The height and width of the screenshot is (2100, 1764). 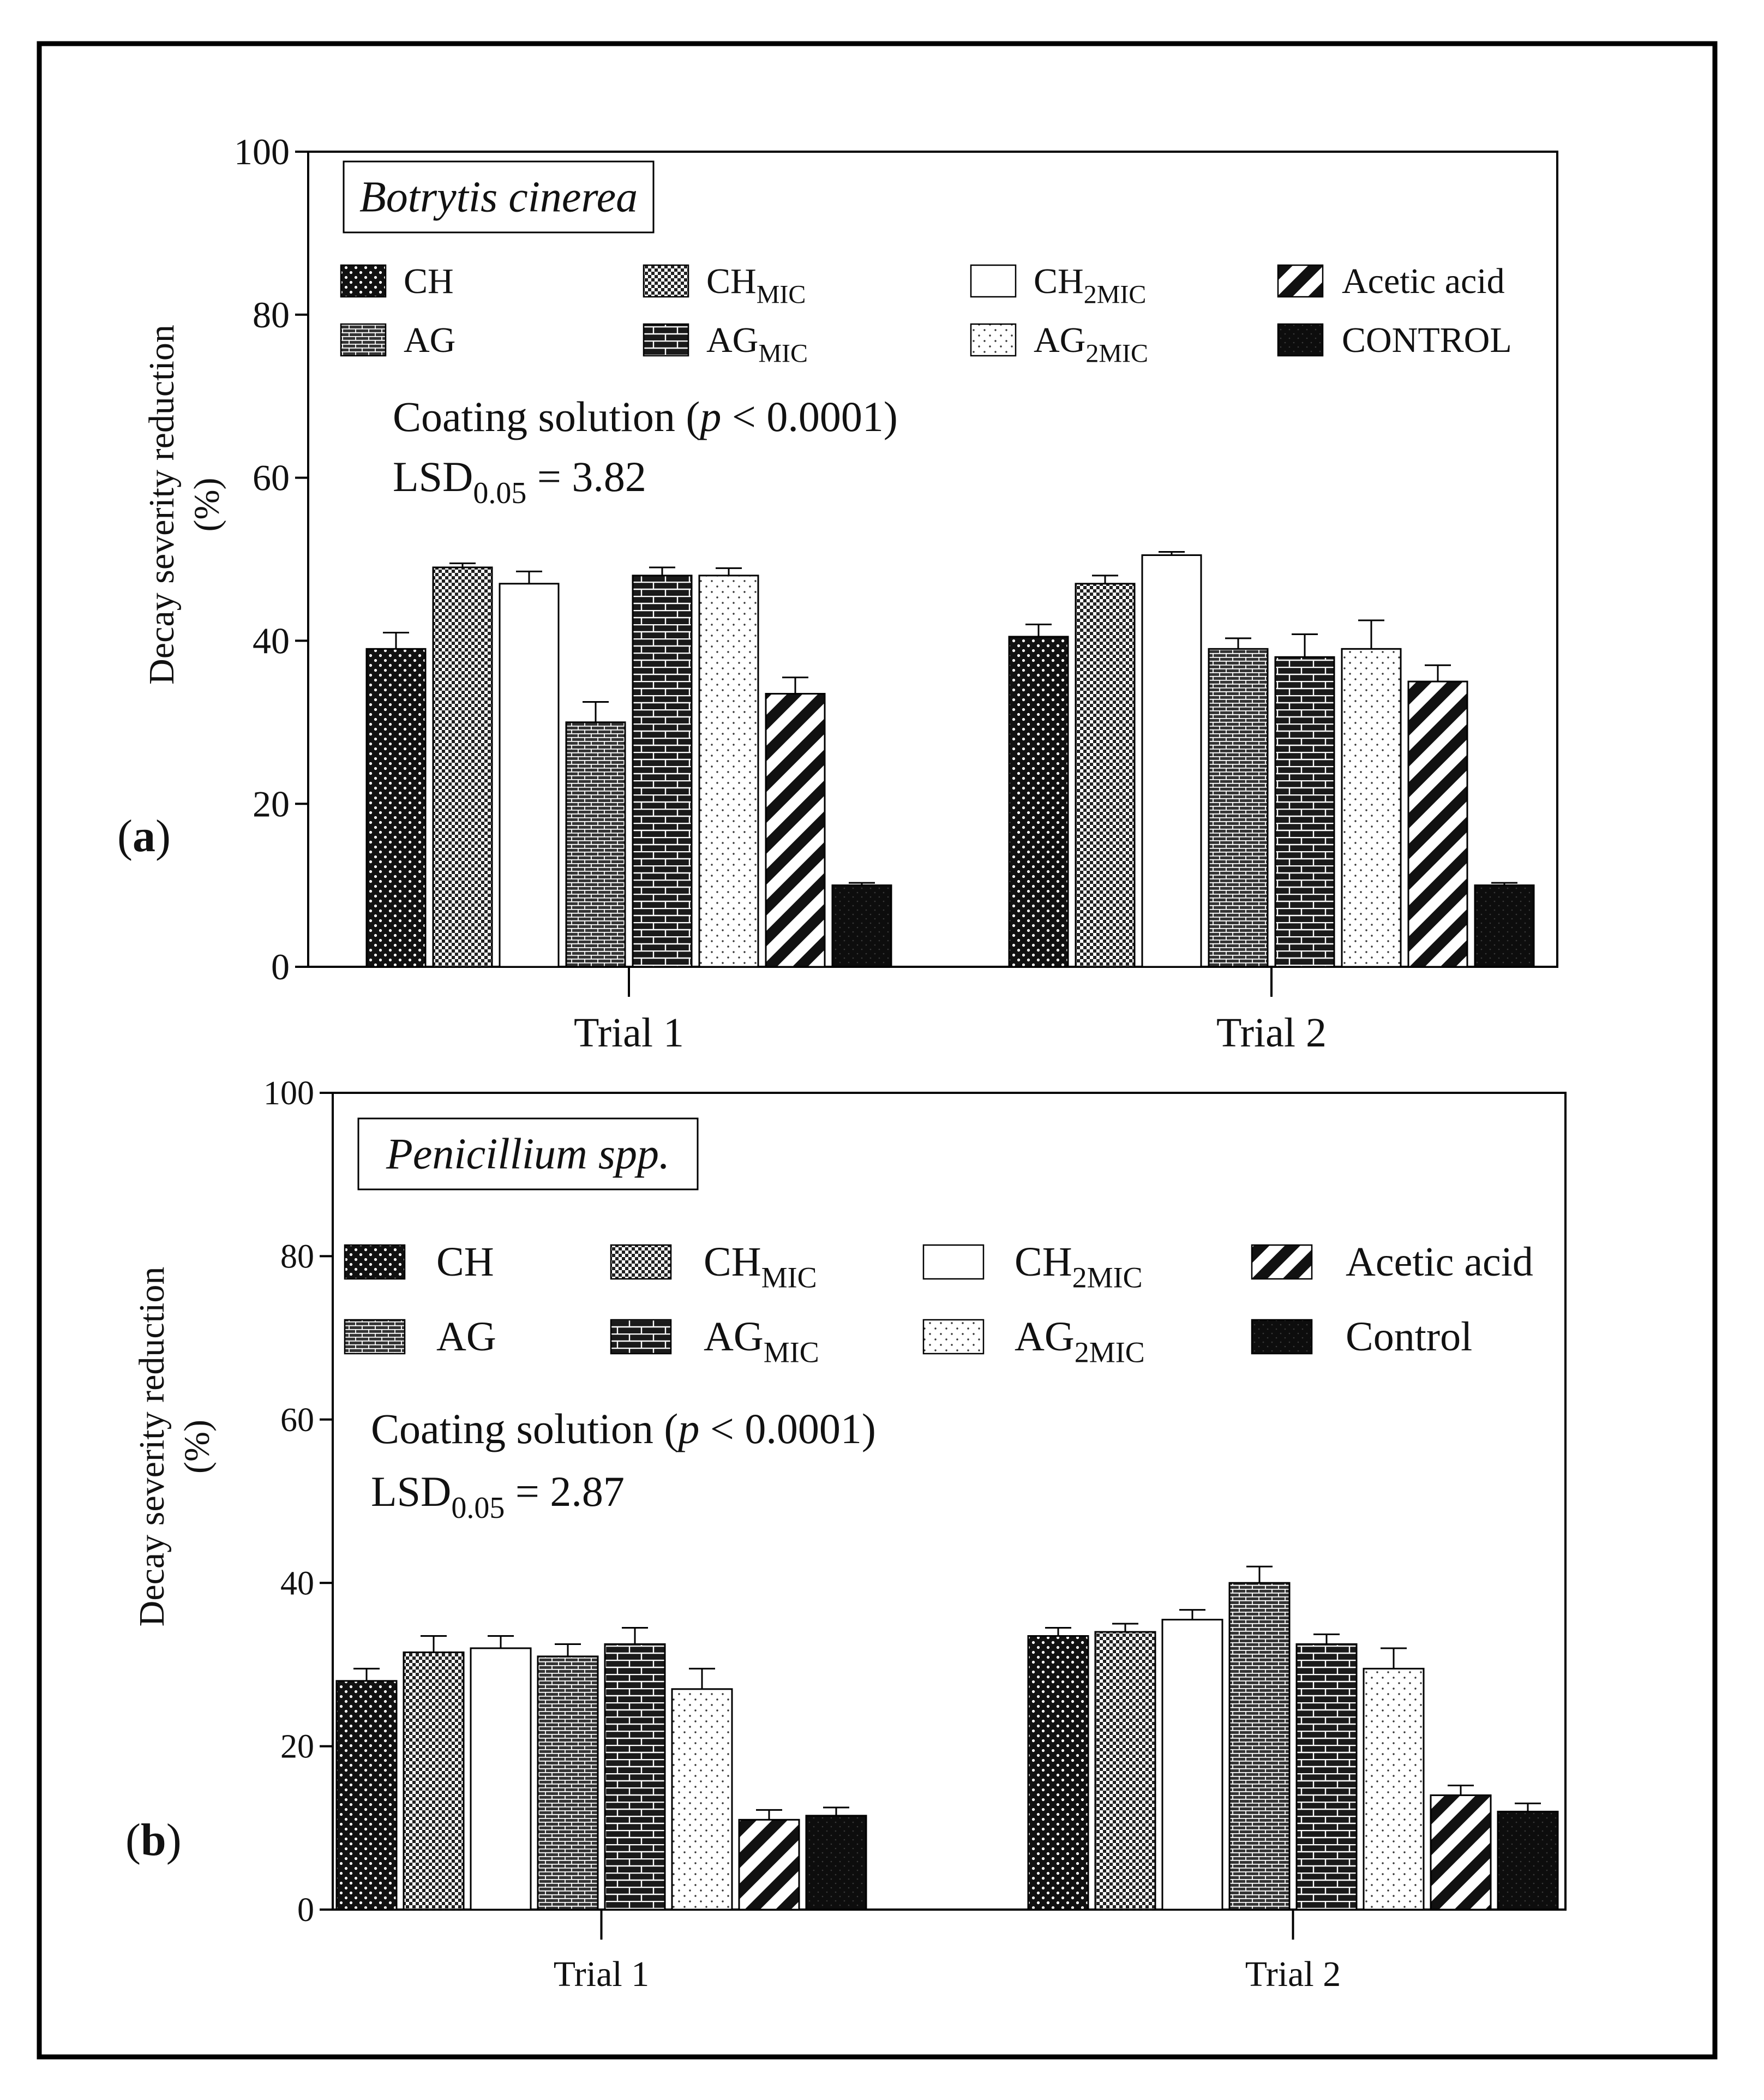 I want to click on legend-item-ag2mic: AG2MIC, so click(x=1033, y=1341).